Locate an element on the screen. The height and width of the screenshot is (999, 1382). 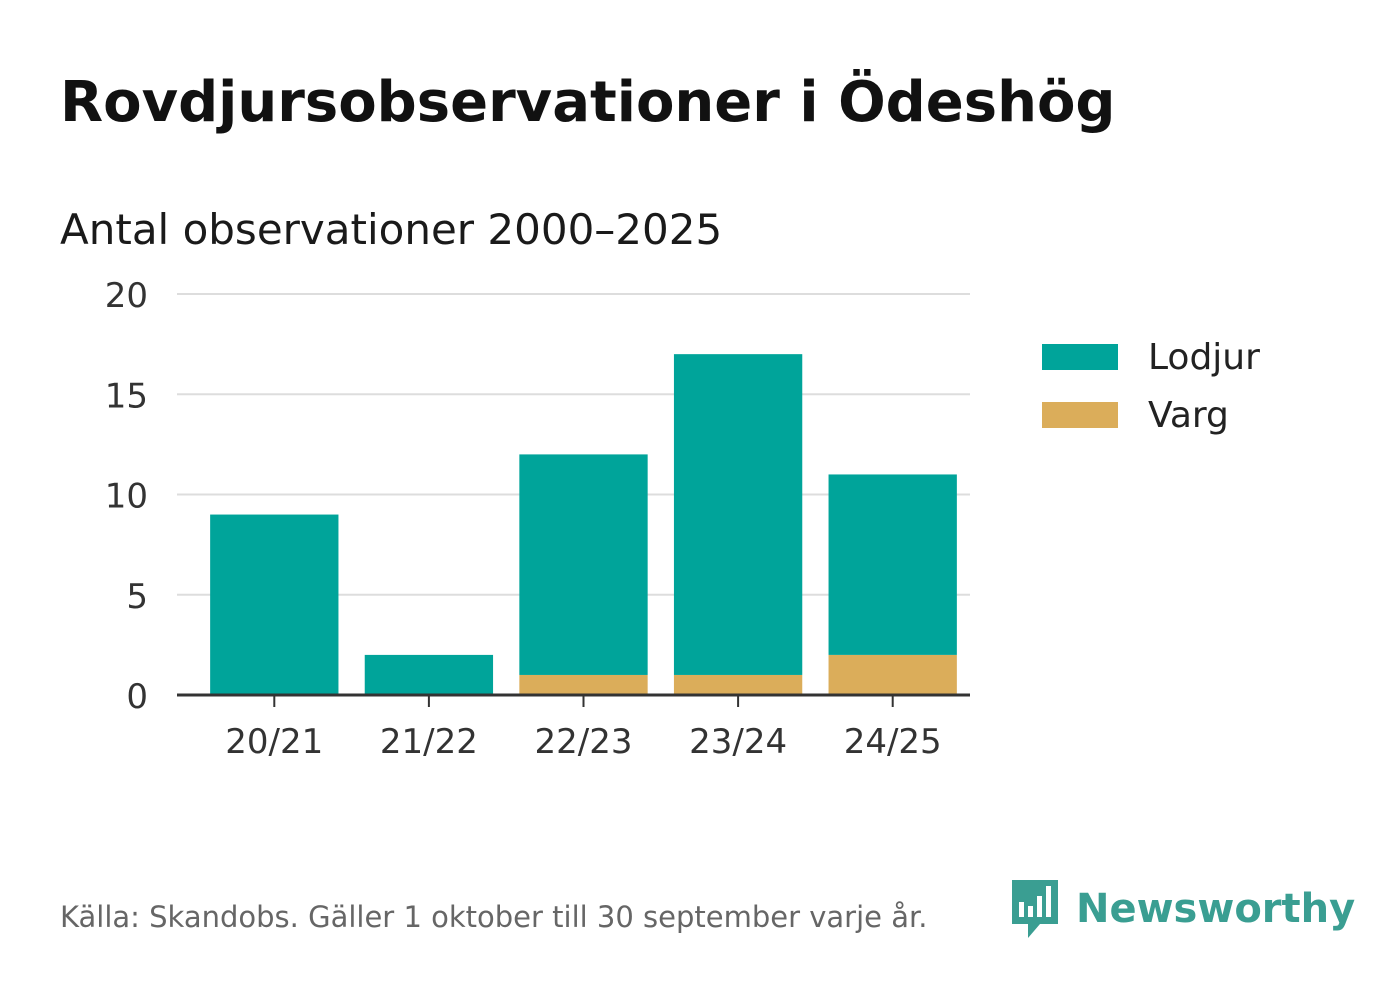
y-tick-label-5: 5 is located at coordinates (137, 597).